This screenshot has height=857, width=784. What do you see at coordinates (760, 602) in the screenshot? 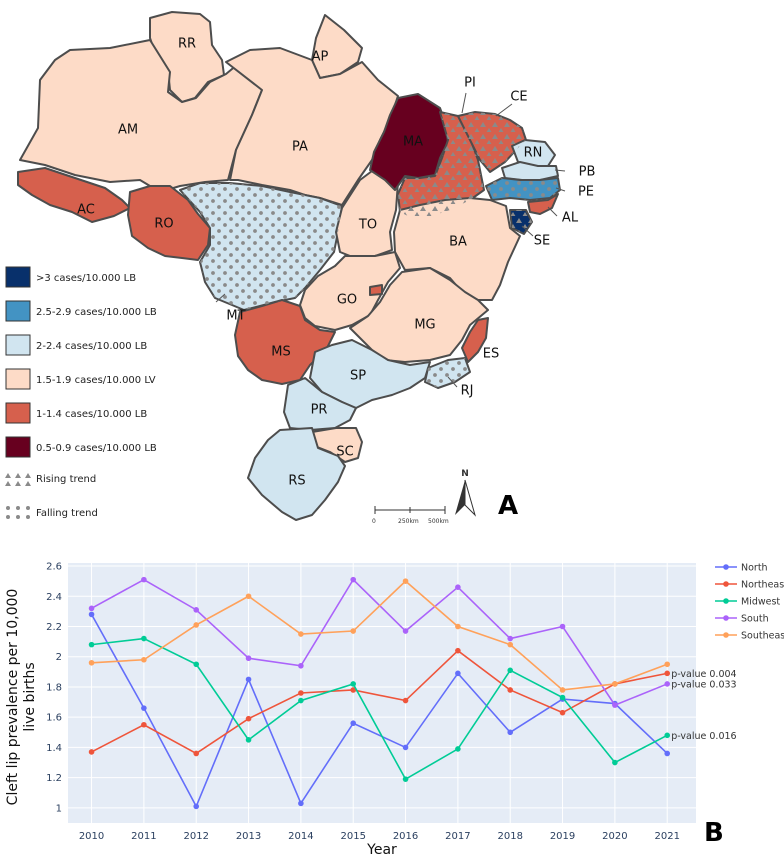
I see `legend-label-midwest: Midwest` at bounding box center [760, 602].